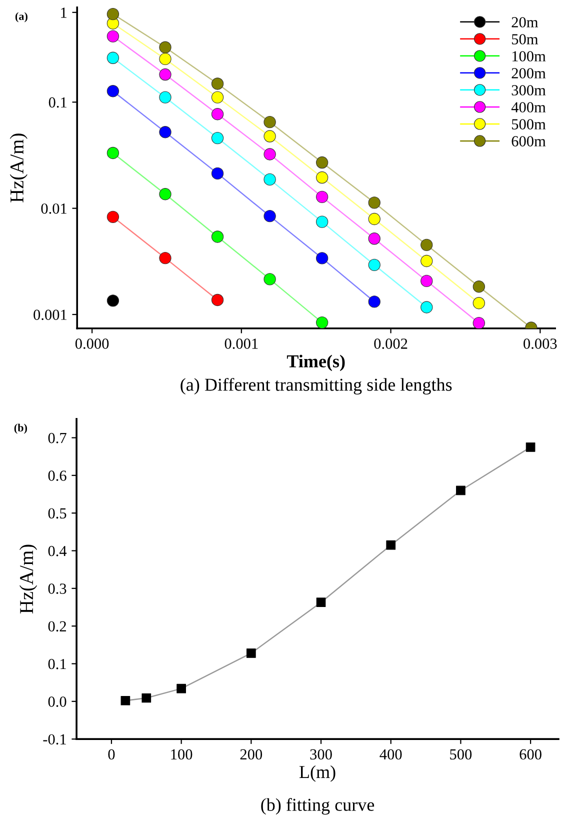  Describe the element at coordinates (529, 90) in the screenshot. I see `legend-label: 300m` at that location.